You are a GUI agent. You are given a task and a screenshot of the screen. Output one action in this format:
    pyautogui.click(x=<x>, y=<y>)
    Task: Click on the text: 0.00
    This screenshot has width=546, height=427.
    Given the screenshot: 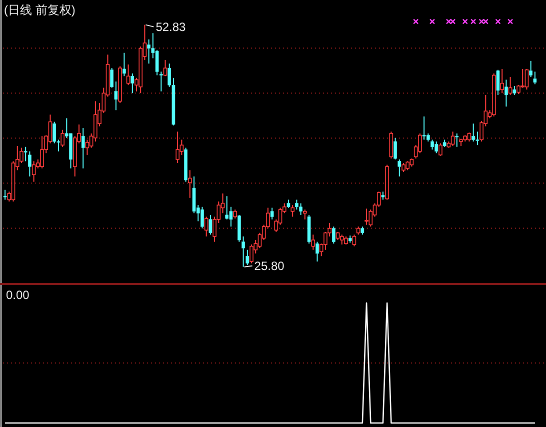 What is the action you would take?
    pyautogui.click(x=18, y=295)
    